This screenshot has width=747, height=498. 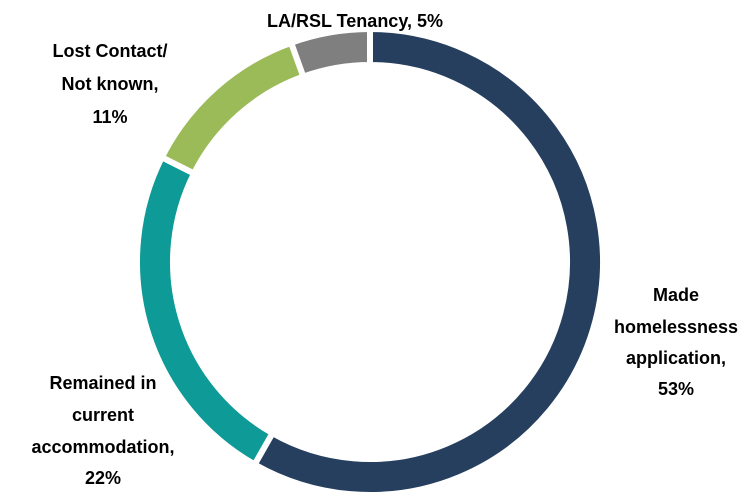 I want to click on data-label: Remained in current accommodation, 22%, so click(x=102, y=430).